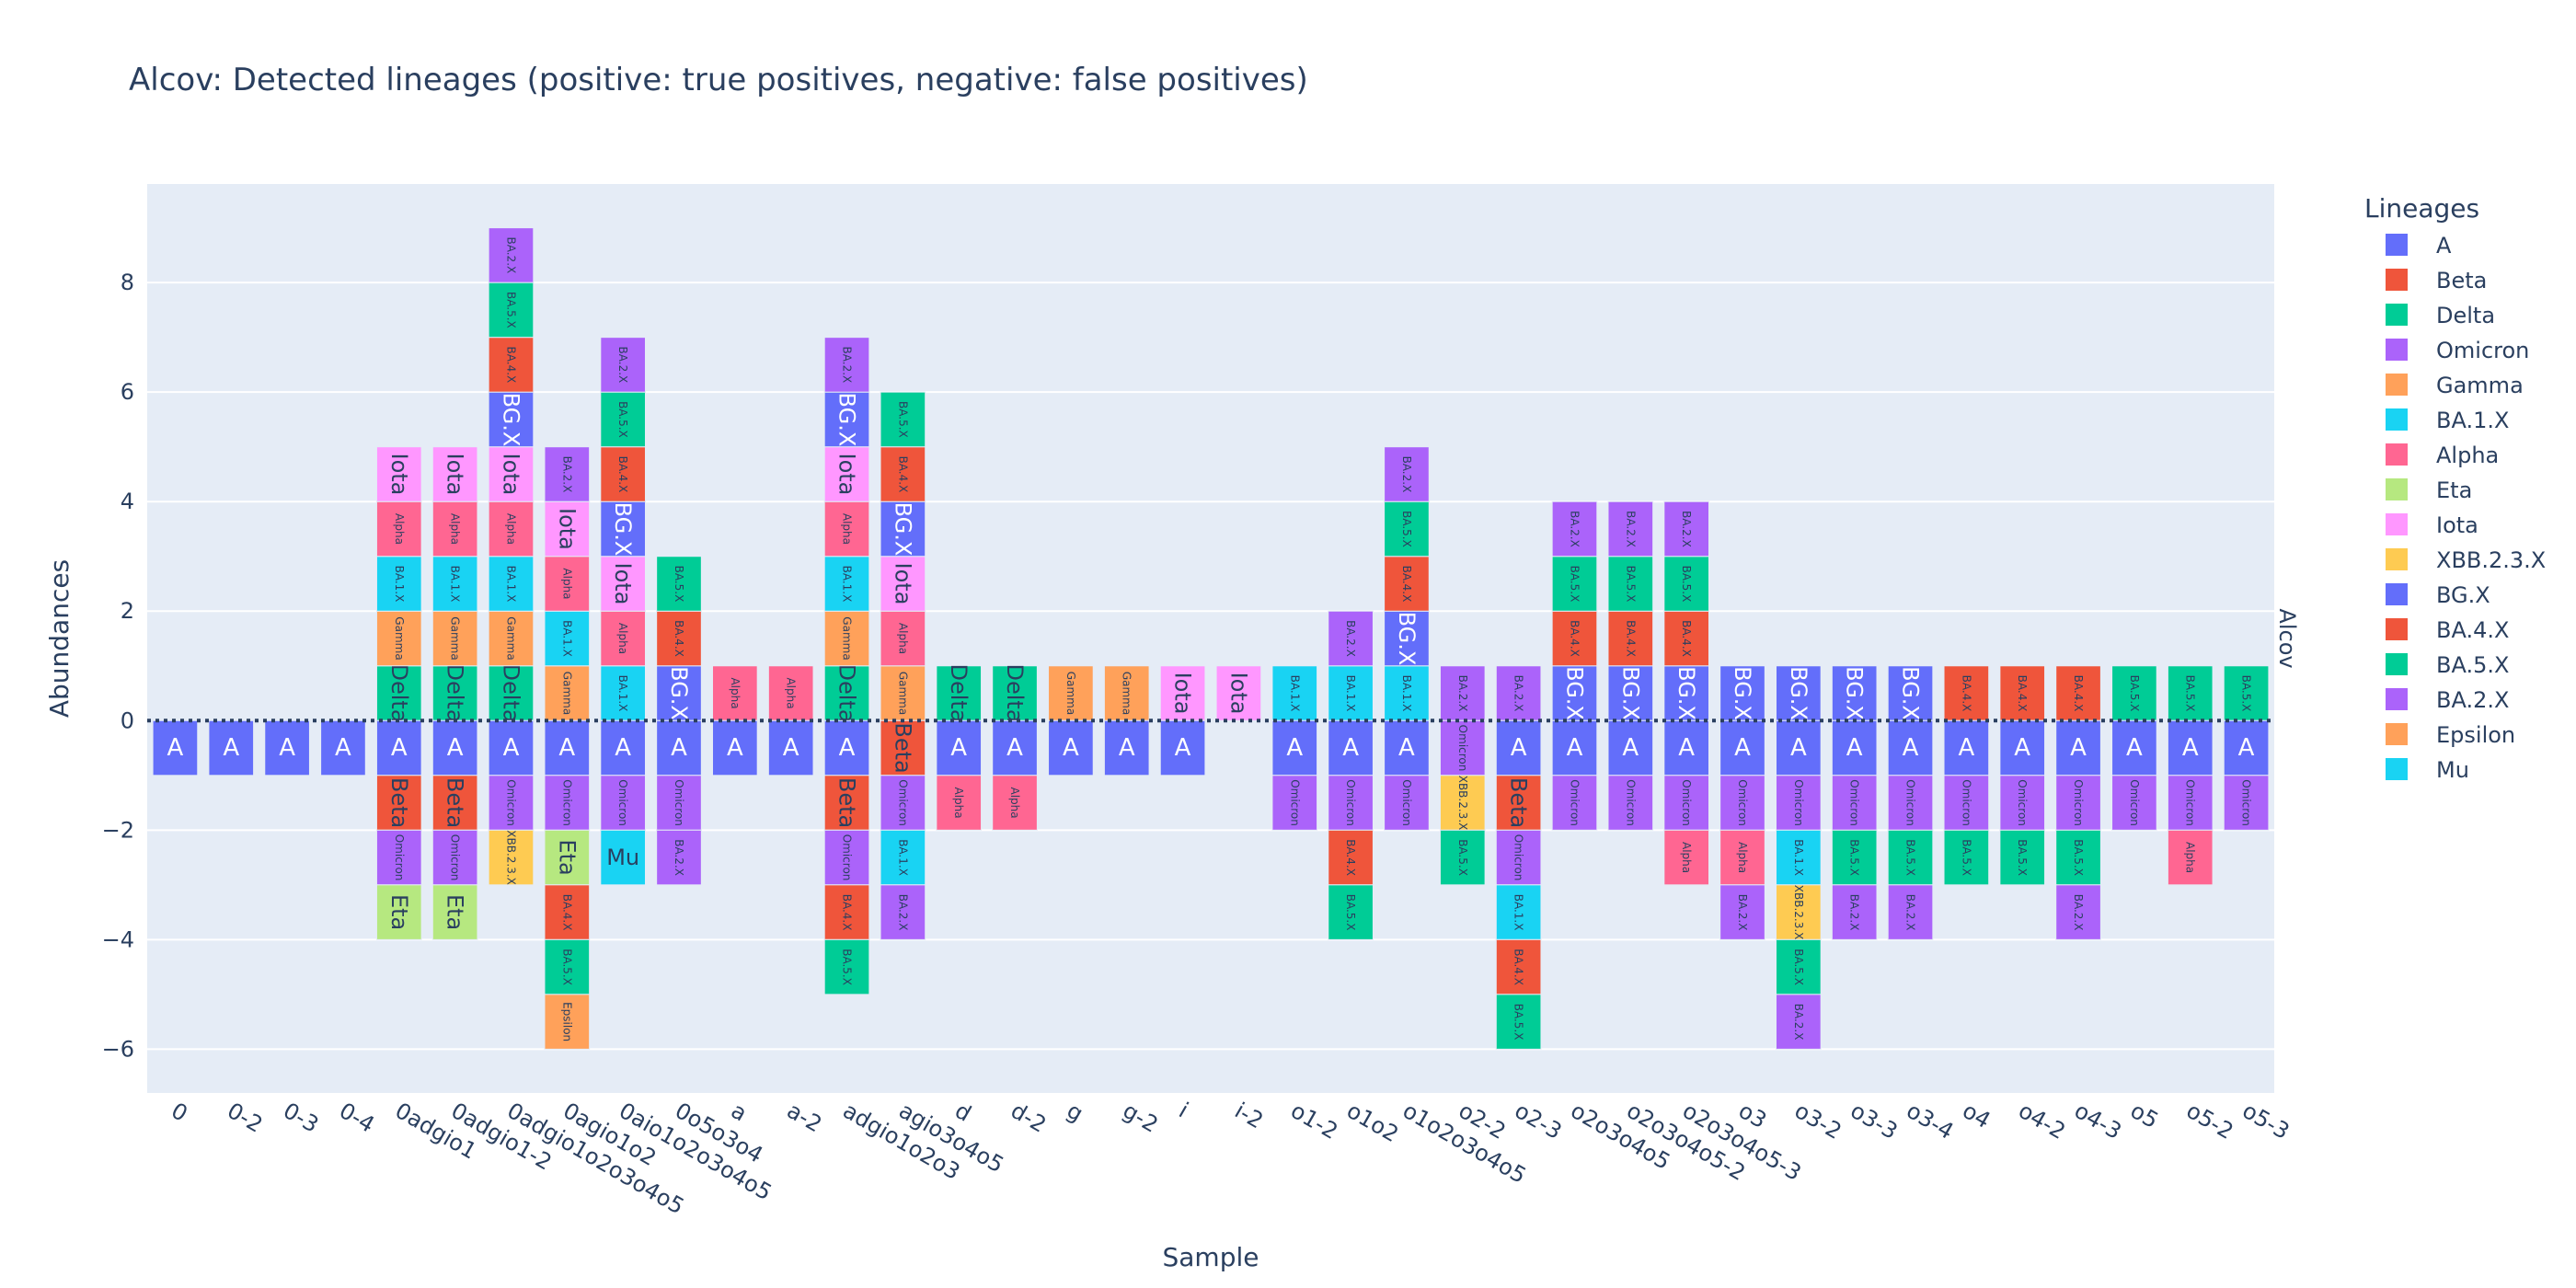  Describe the element at coordinates (1742, 693) in the screenshot. I see `bar-o3-bg-x` at that location.